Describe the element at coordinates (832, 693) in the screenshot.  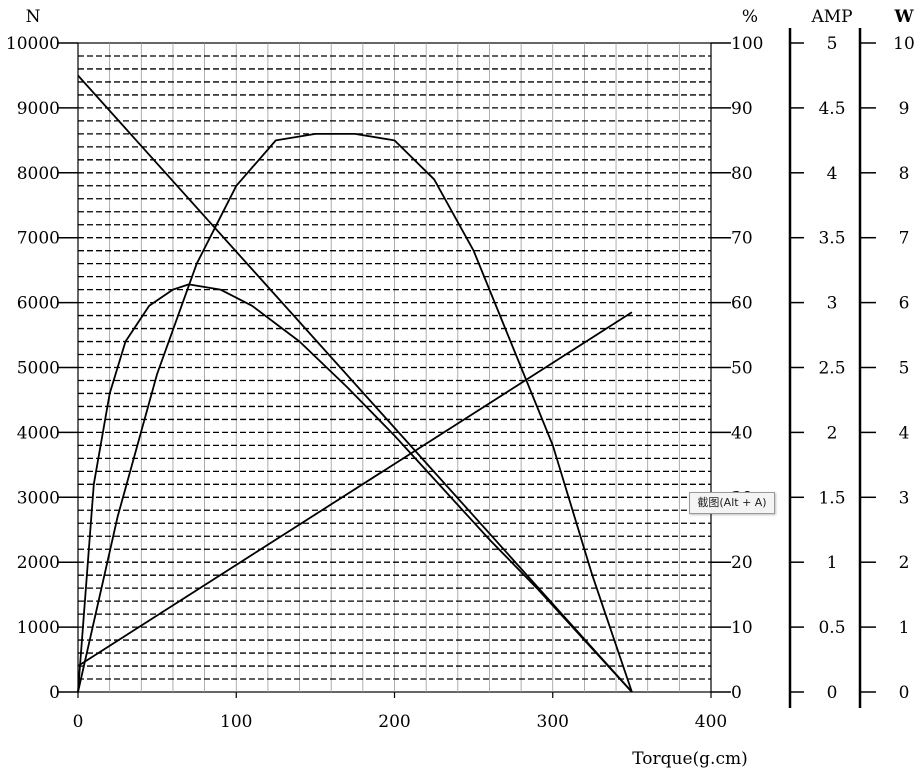
I see `amp-tick-label: 0` at that location.